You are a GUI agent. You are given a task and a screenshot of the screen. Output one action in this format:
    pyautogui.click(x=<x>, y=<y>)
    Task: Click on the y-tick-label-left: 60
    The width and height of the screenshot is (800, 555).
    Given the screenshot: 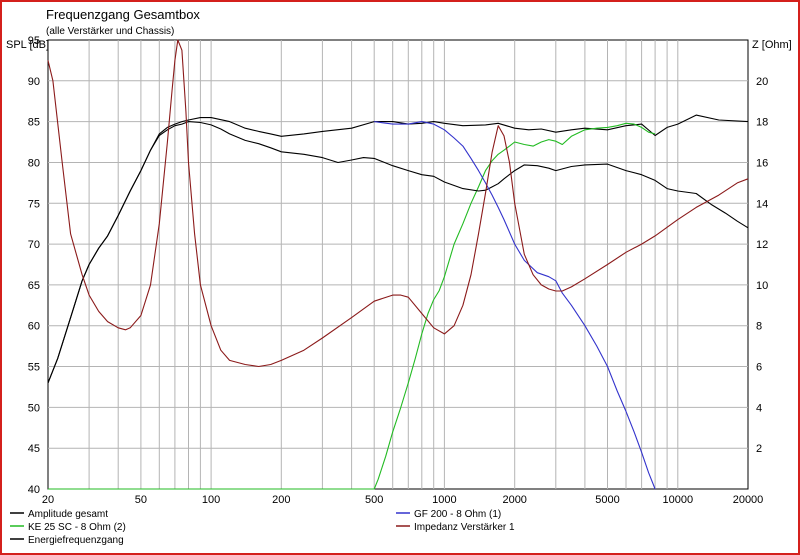 What is the action you would take?
    pyautogui.click(x=34, y=327)
    